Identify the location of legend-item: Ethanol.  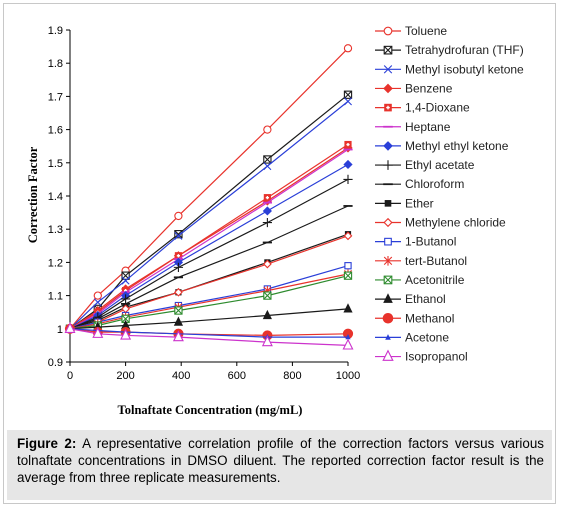
(410, 299).